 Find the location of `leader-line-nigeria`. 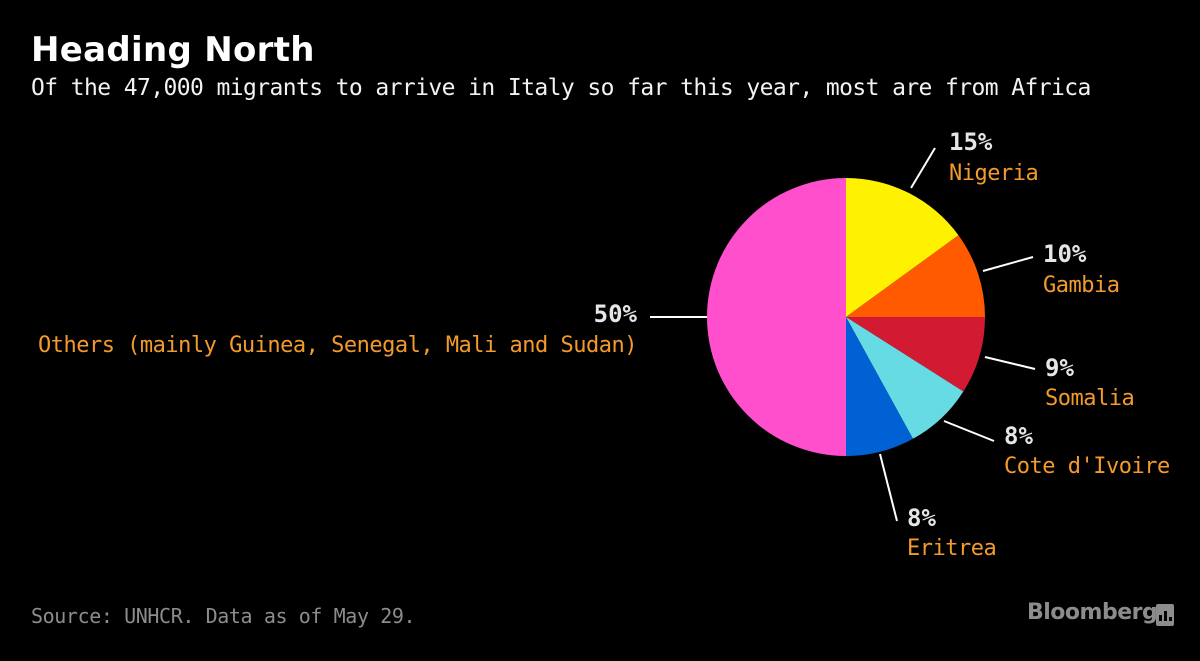

leader-line-nigeria is located at coordinates (923, 168).